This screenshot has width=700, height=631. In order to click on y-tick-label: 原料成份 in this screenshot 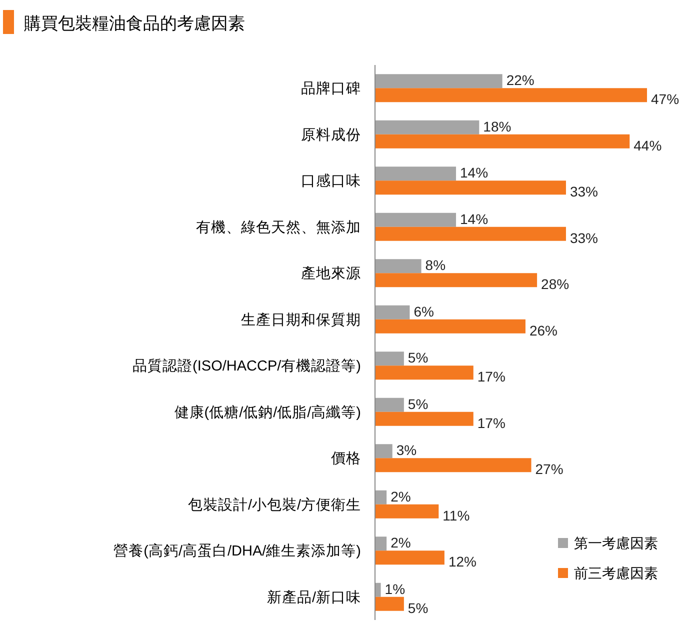, I will do `click(331, 135)`.